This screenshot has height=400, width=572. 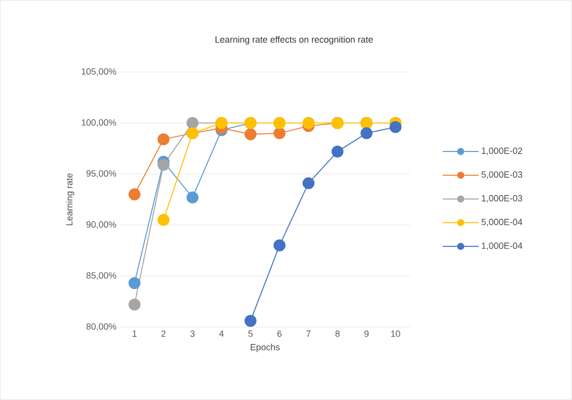 I want to click on y-axis-title: Learning rate, so click(x=70, y=199).